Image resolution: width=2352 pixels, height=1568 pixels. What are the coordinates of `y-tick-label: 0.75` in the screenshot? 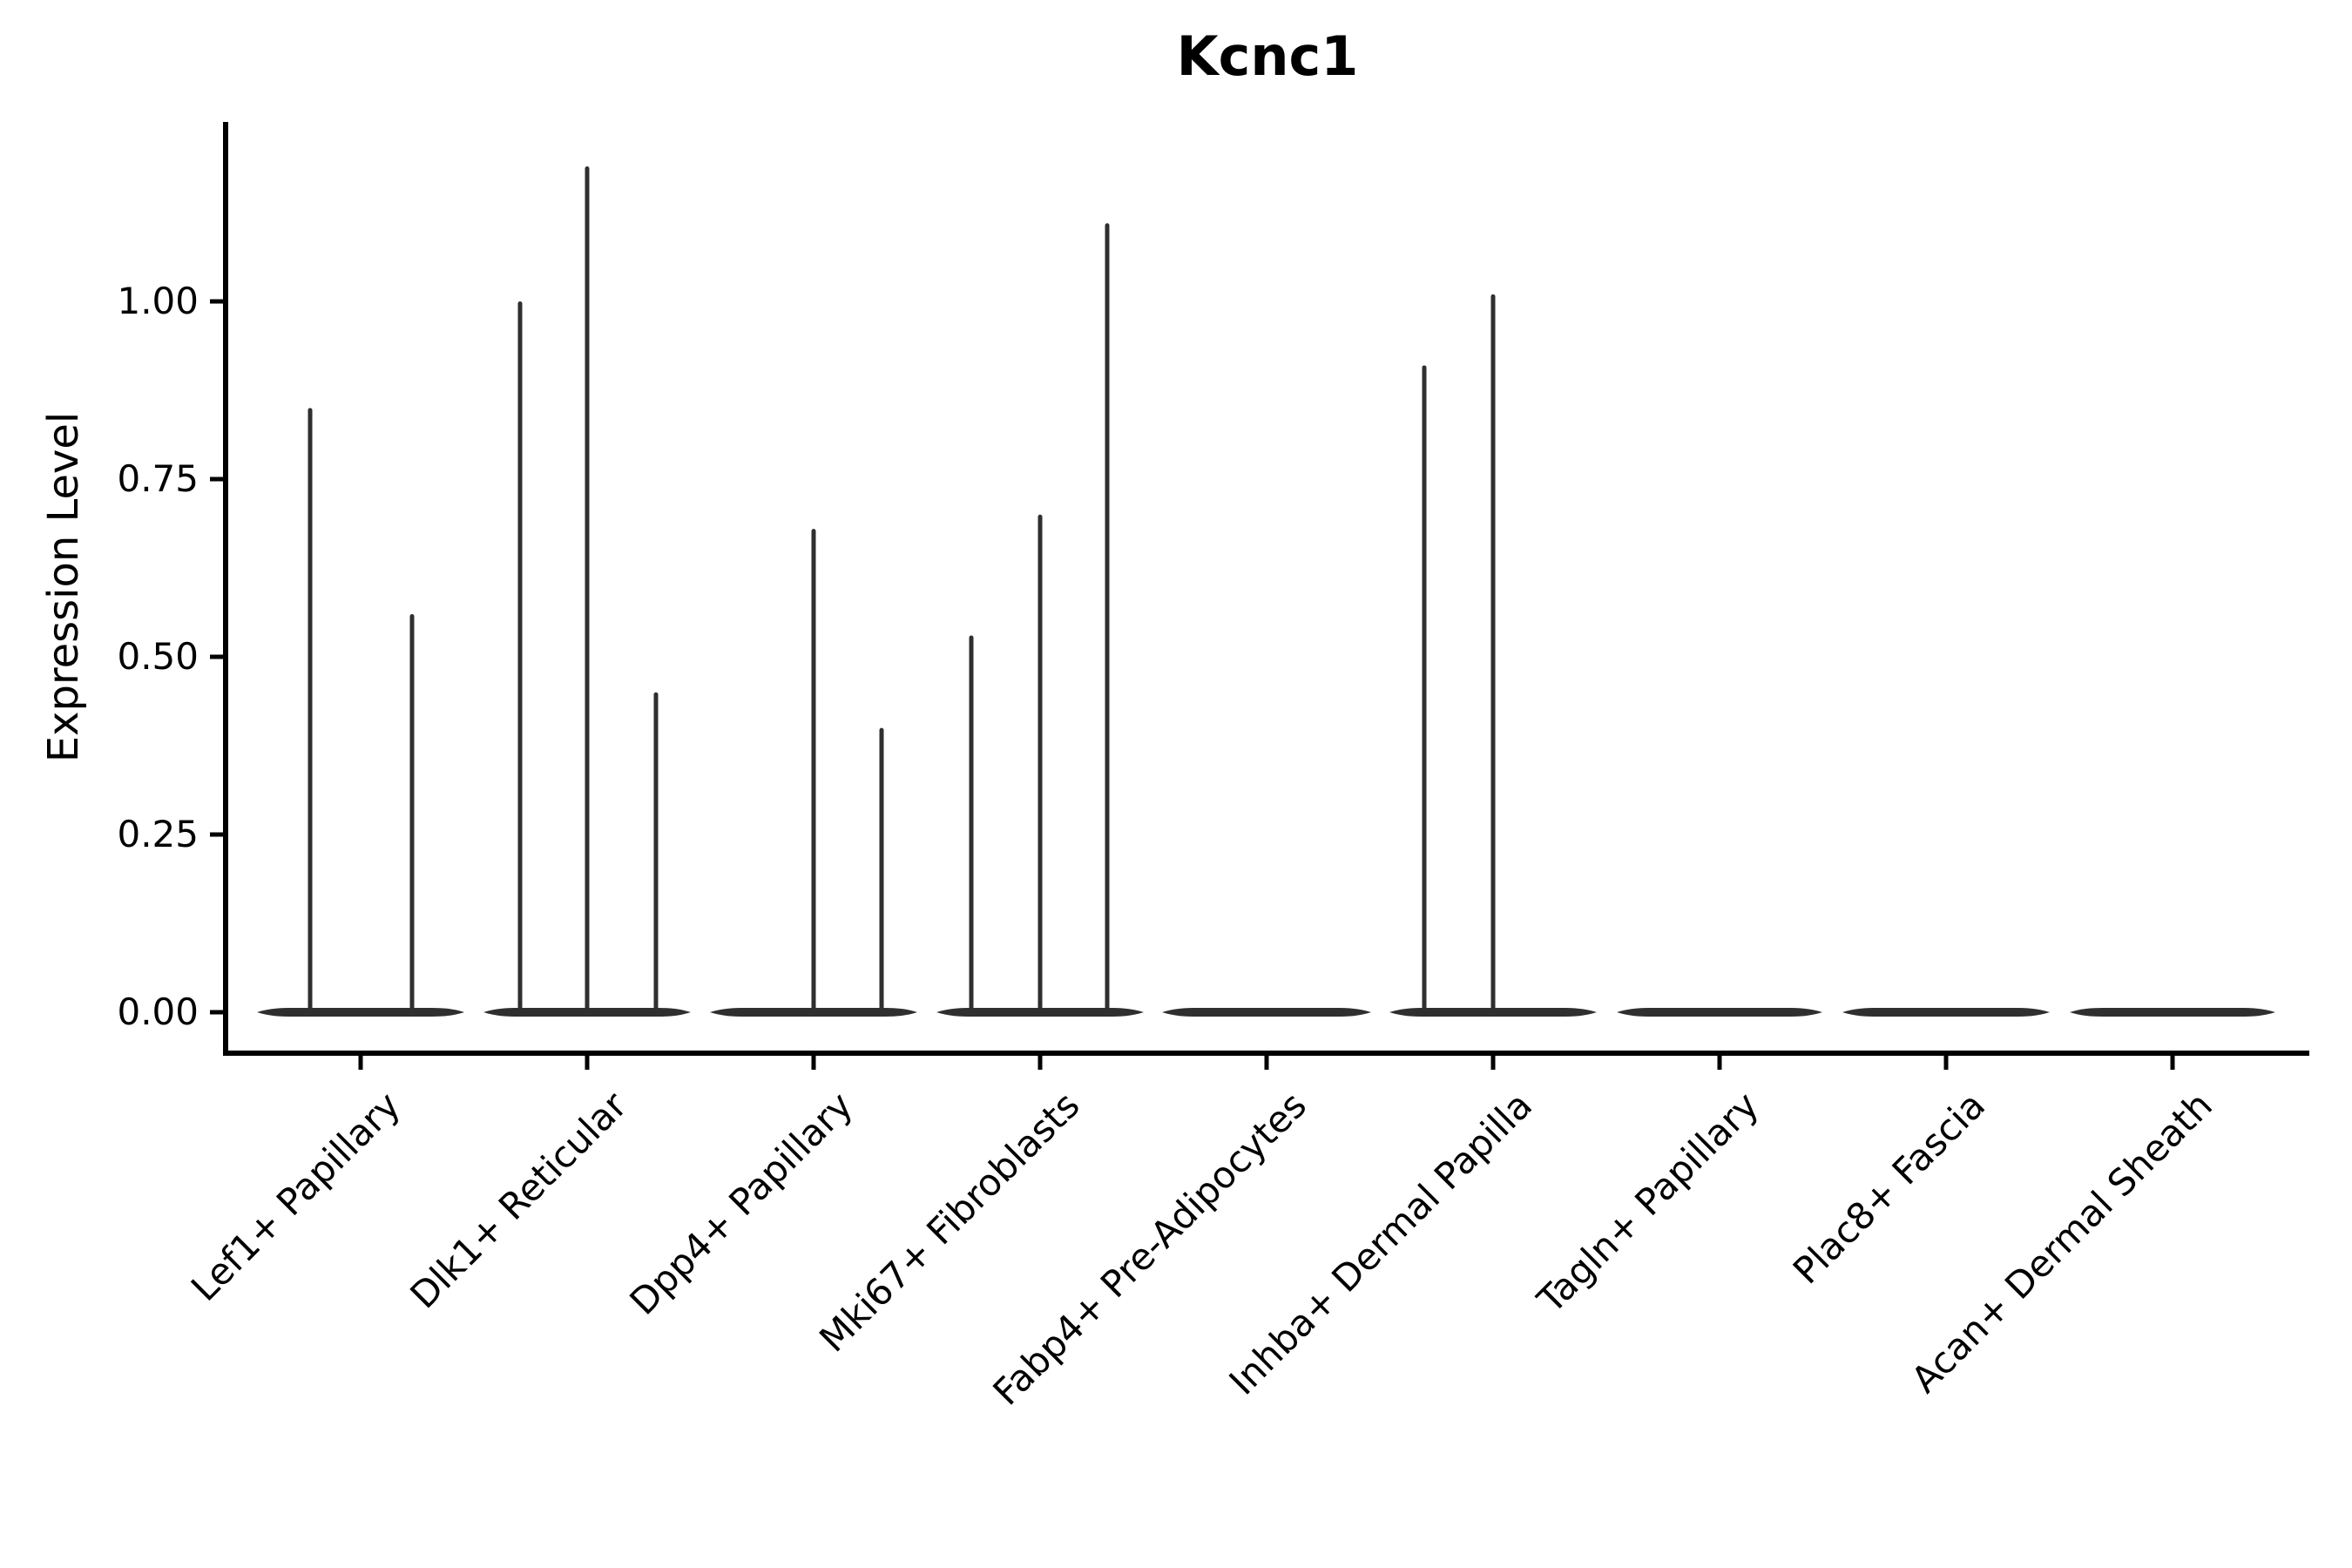 It's located at (158, 479).